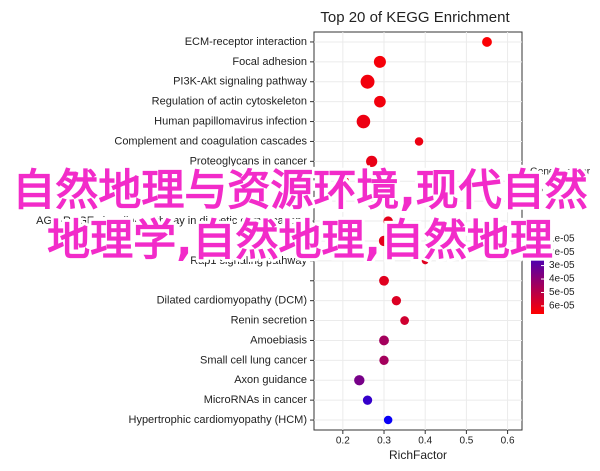  I want to click on color-tick-label: 4e-05, so click(562, 279).